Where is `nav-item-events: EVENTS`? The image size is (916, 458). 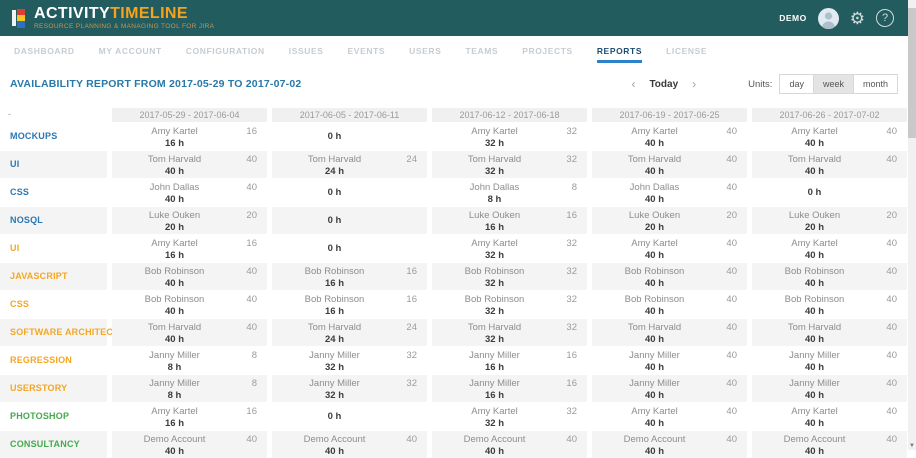
nav-item-events: EVENTS is located at coordinates (366, 50).